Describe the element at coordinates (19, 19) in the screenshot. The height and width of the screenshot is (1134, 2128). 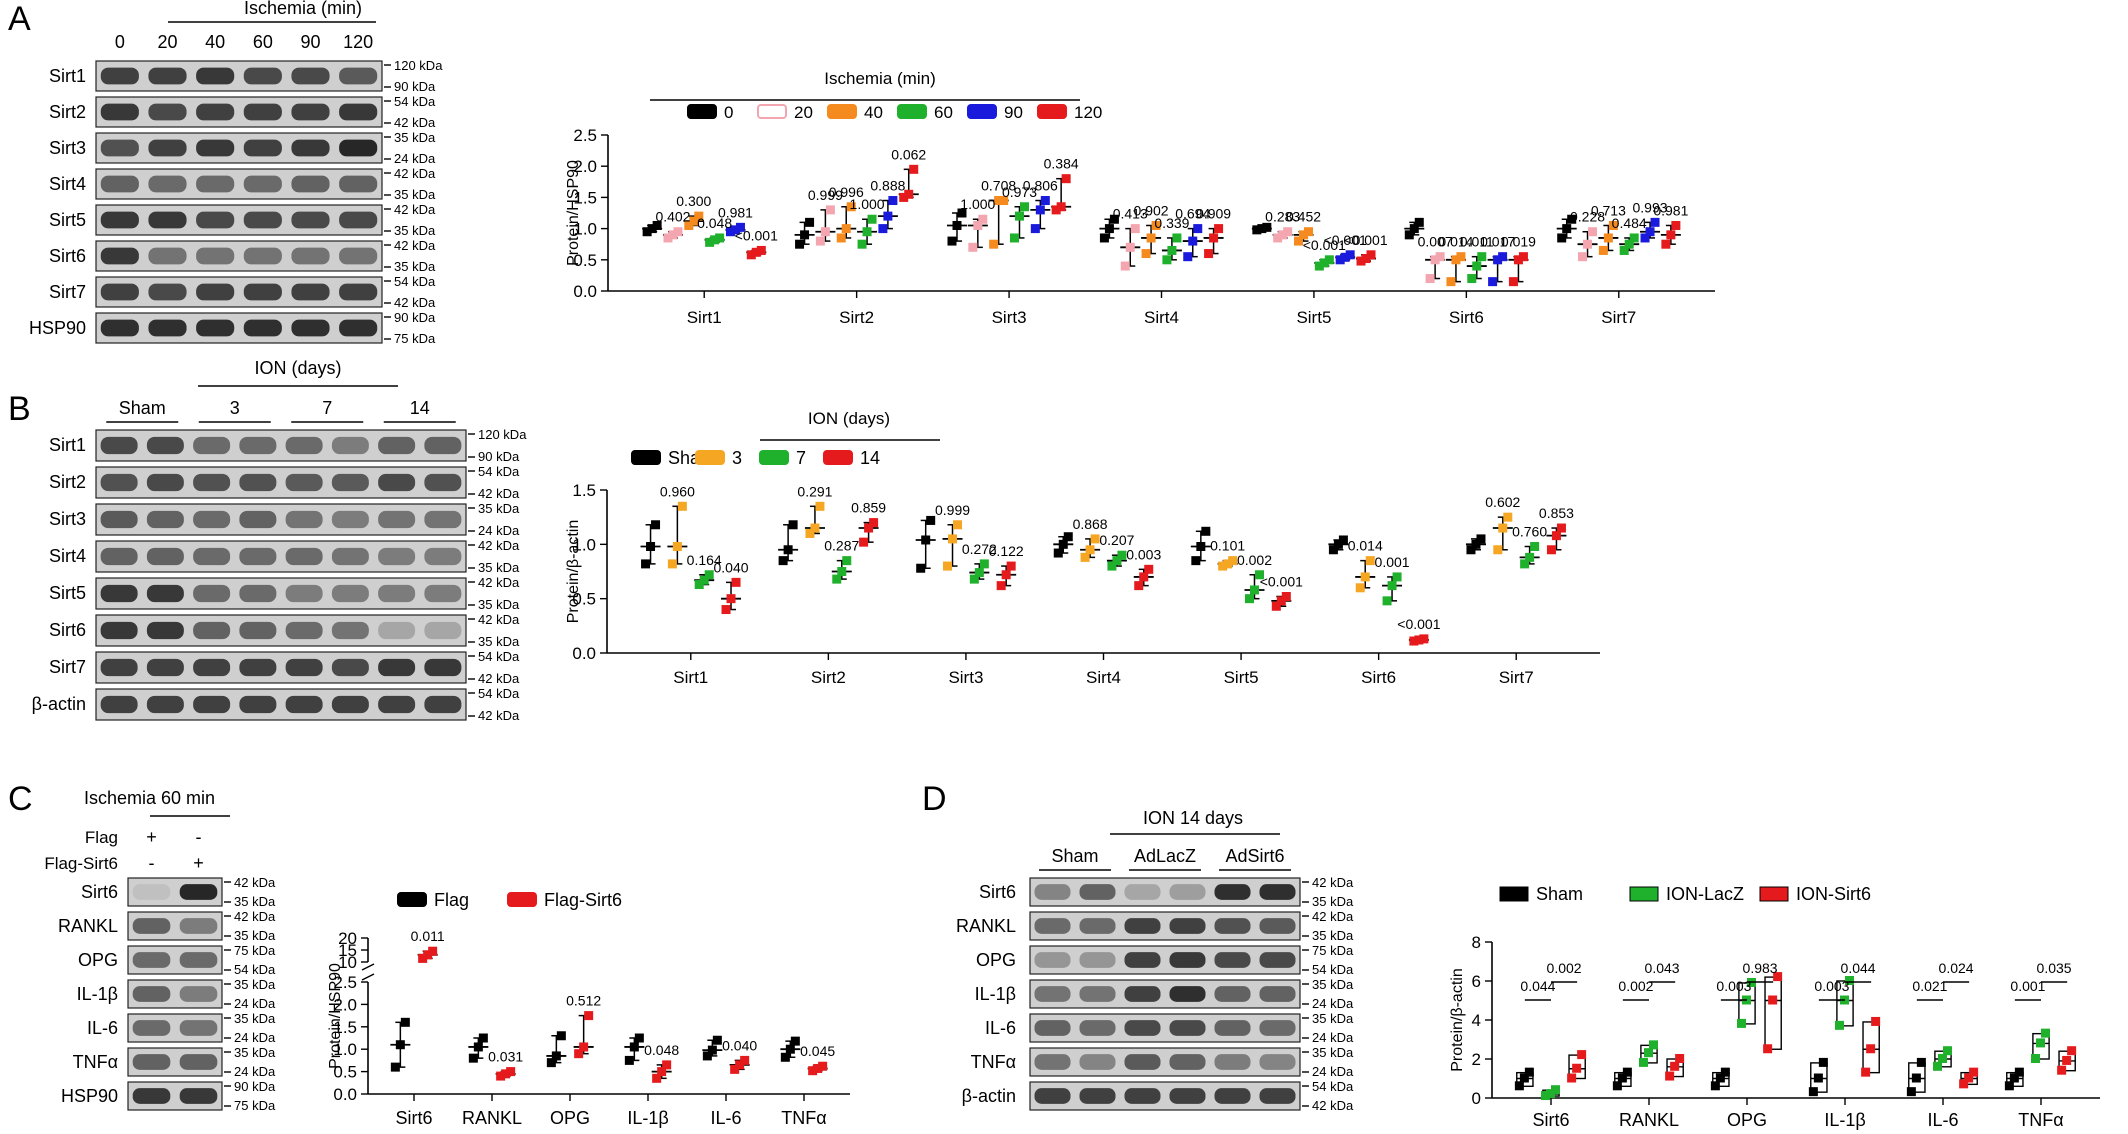
I see `panel-letter-a: A` at that location.